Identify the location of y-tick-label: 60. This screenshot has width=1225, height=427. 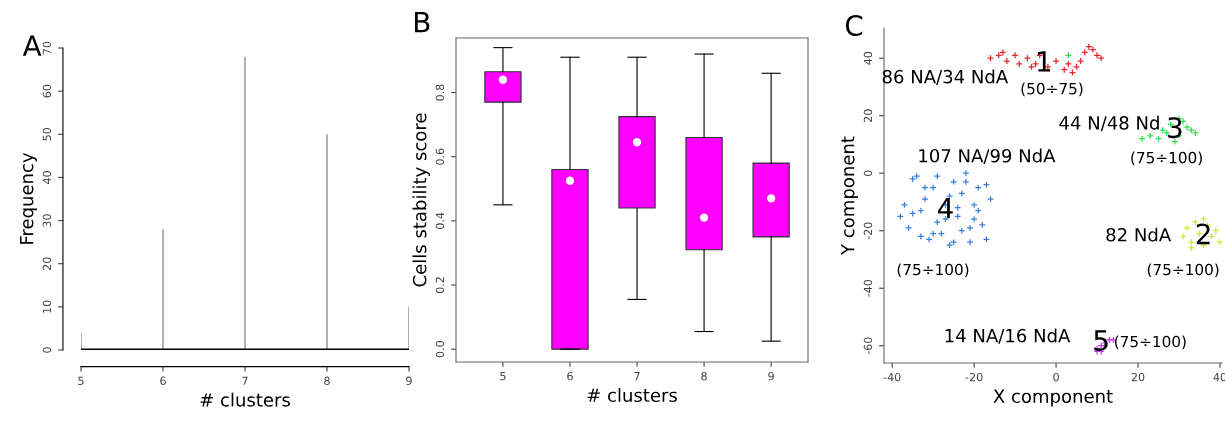
(47, 91).